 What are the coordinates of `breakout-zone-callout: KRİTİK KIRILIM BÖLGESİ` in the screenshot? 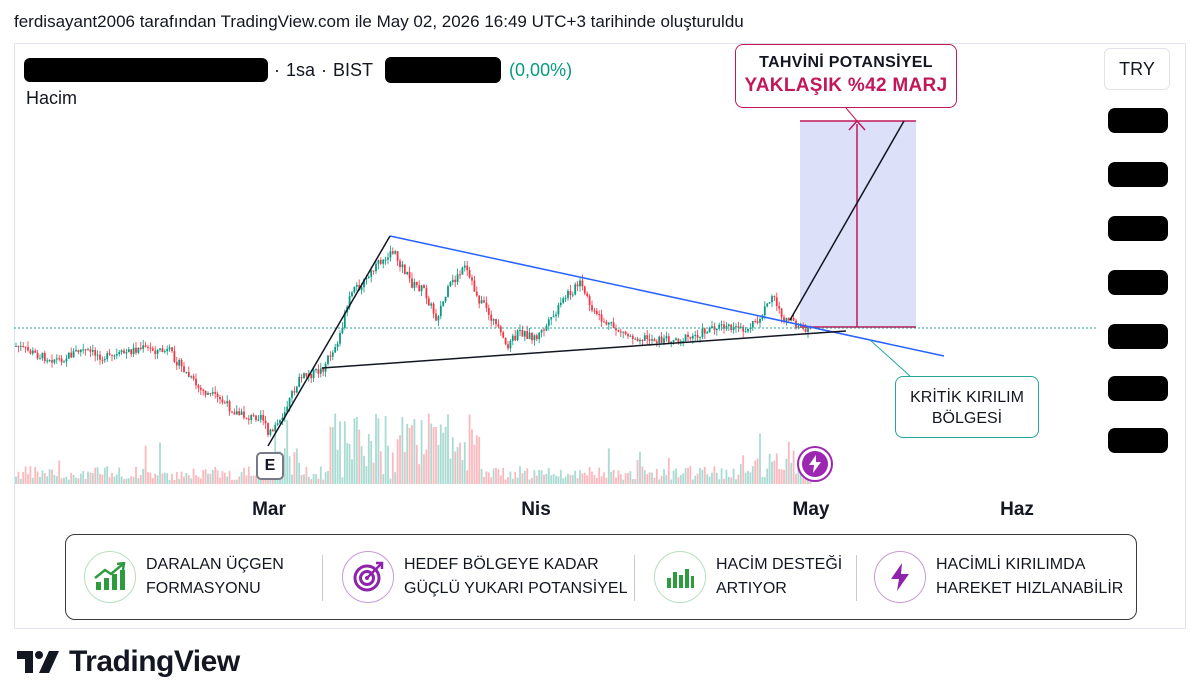 It's located at (967, 407).